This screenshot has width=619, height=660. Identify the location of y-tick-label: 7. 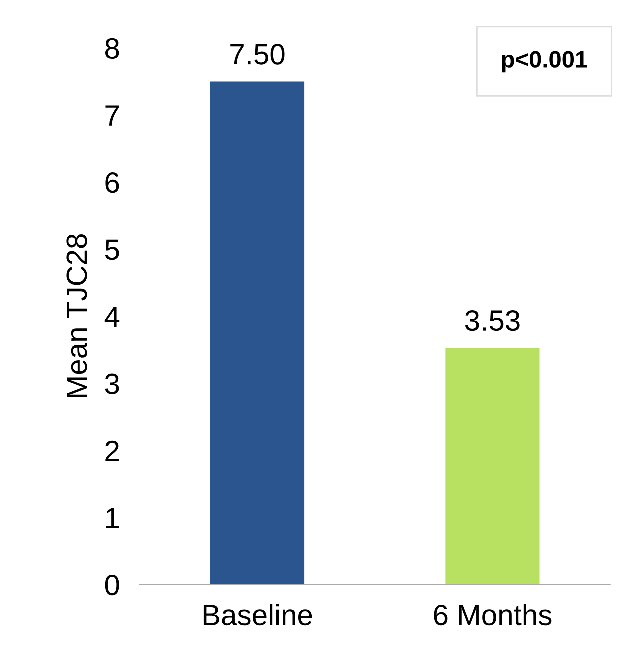
(112, 116).